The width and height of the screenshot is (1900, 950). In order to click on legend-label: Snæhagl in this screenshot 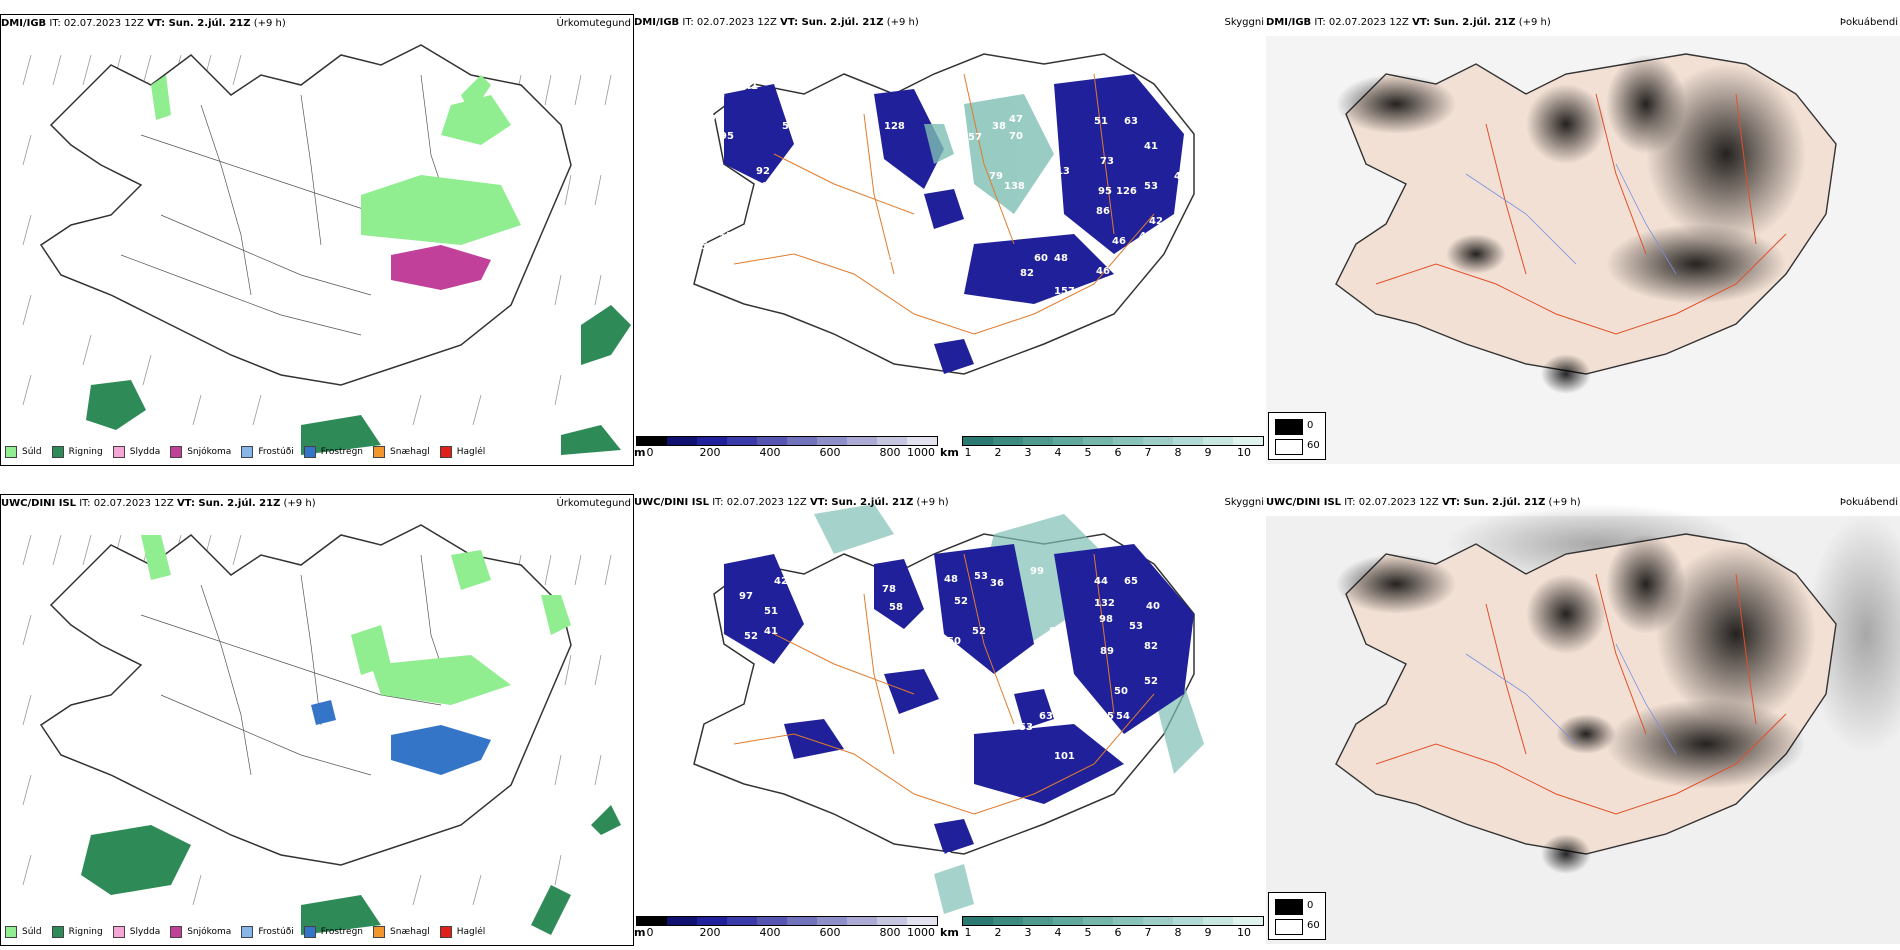, I will do `click(410, 452)`.